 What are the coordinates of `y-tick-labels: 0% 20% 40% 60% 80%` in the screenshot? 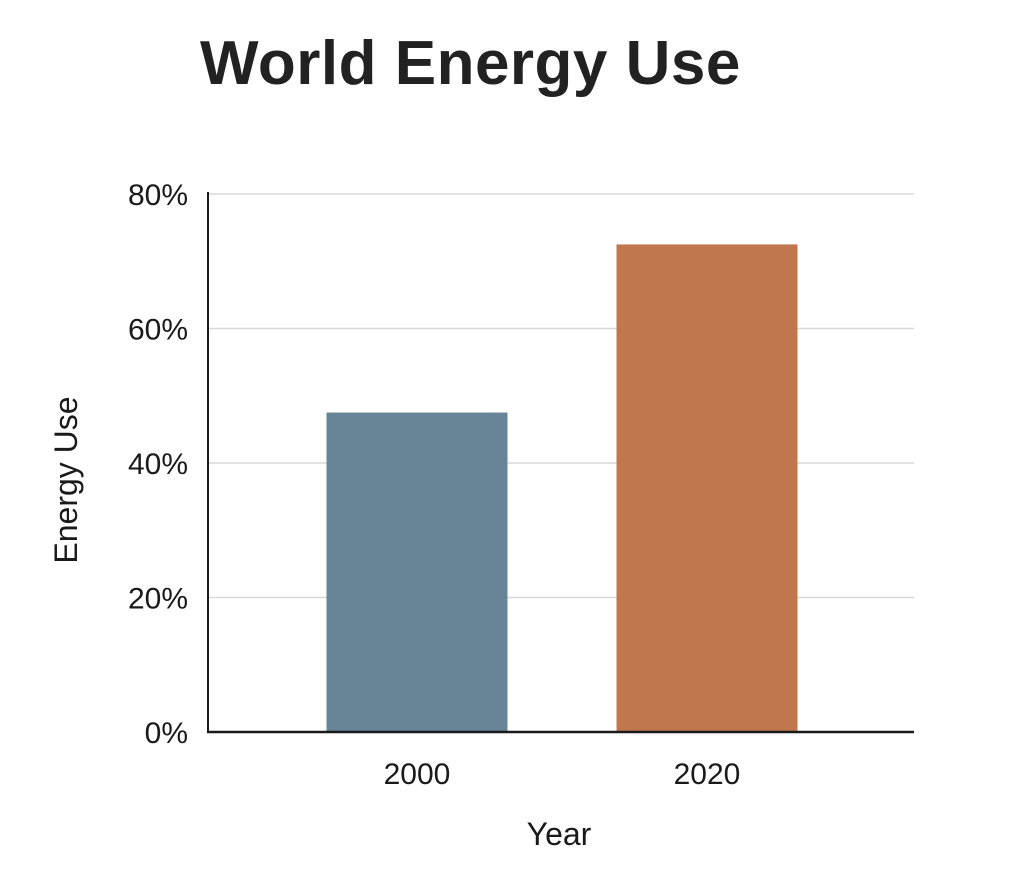 It's located at (158, 464).